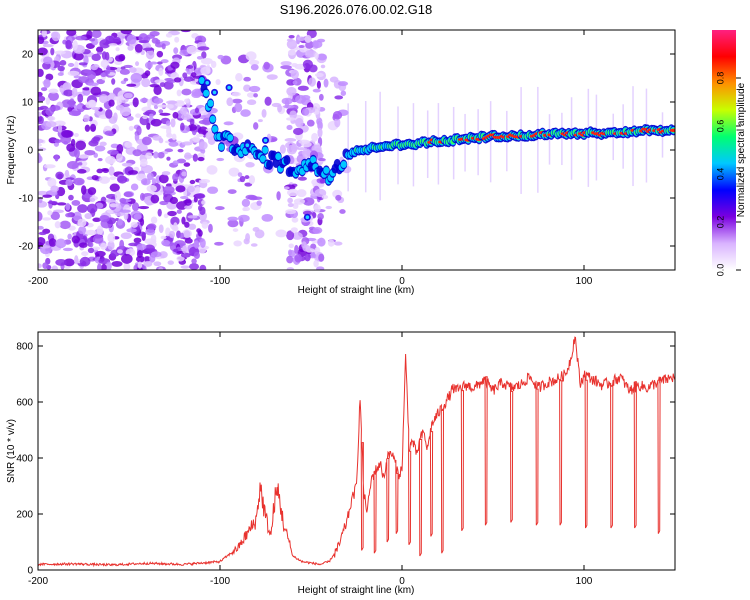  I want to click on colorbar-tick-label: 0.2, so click(721, 222).